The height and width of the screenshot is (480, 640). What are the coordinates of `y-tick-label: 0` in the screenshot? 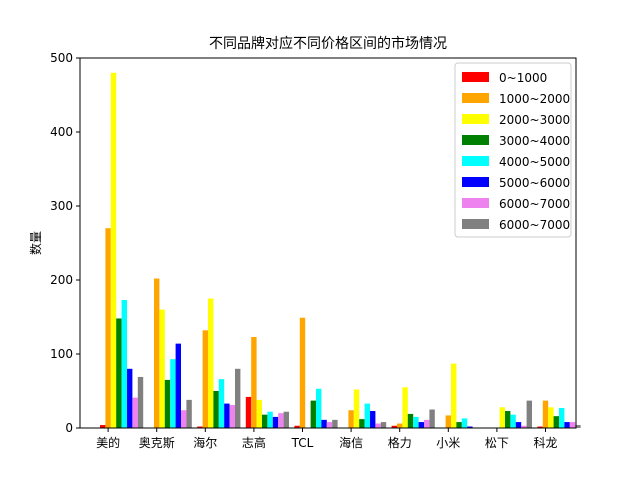 It's located at (69, 428).